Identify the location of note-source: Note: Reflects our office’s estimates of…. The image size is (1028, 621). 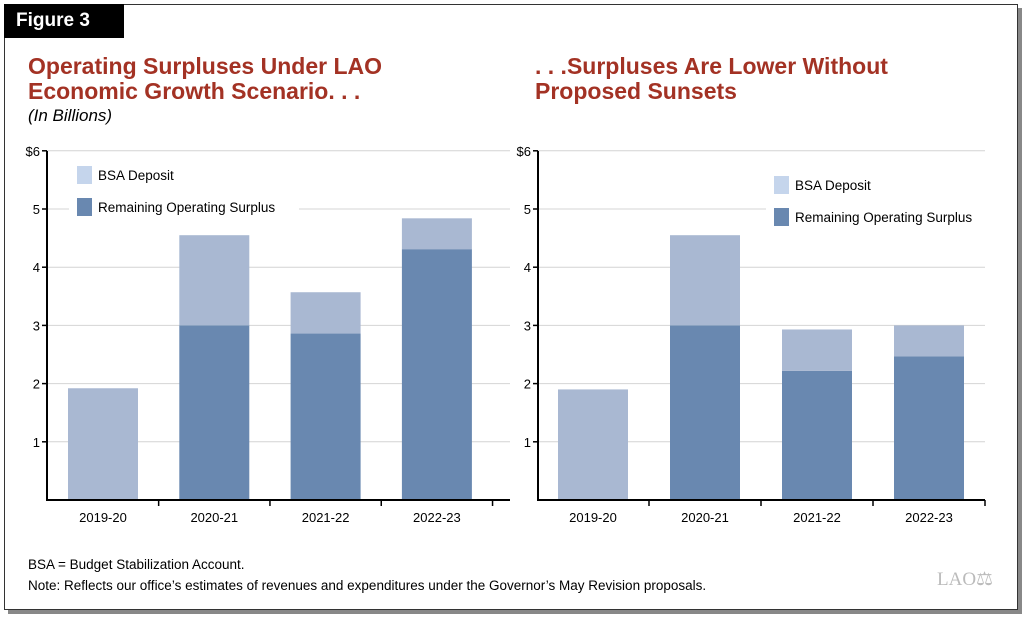
(367, 585).